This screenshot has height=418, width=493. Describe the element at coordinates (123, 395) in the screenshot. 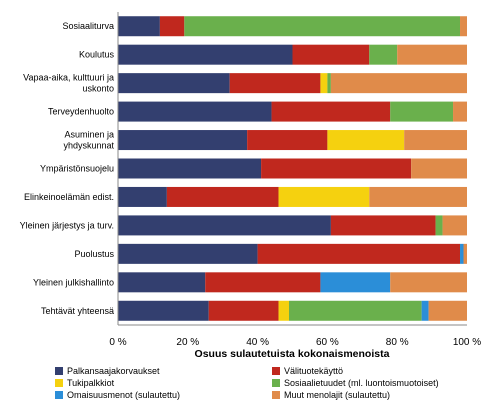

I see `legend-label: Omaisuusmenot (sulautettu)` at that location.